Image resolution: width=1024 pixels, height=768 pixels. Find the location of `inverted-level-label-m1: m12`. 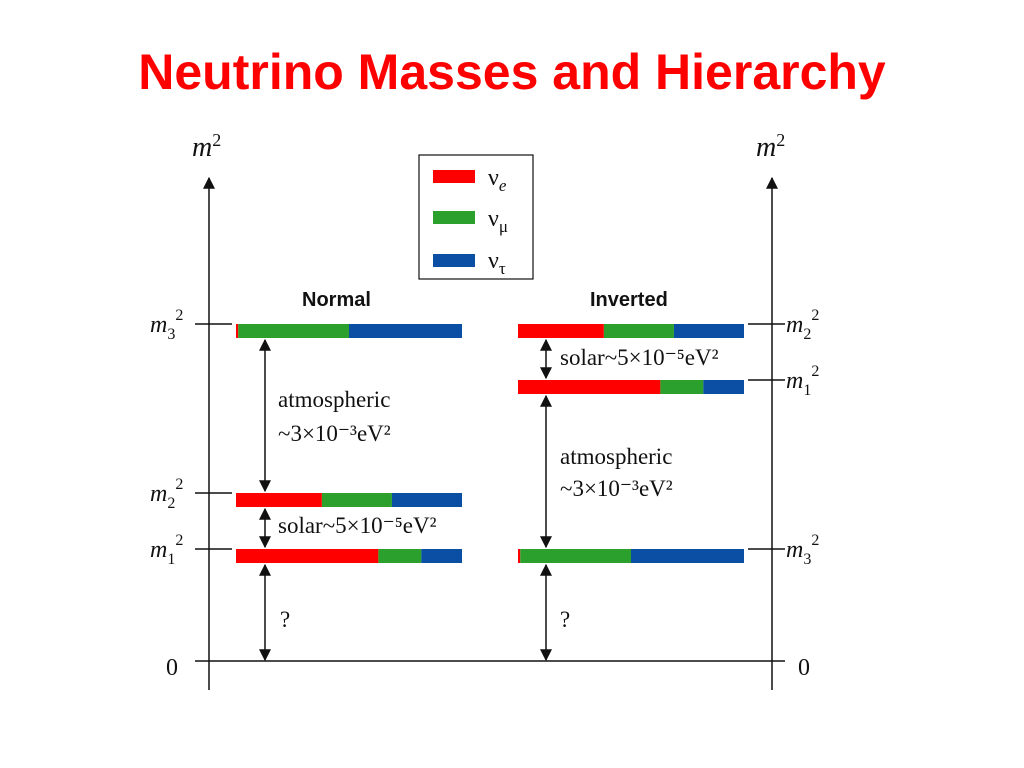

inverted-level-label-m1: m12 is located at coordinates (802, 381).